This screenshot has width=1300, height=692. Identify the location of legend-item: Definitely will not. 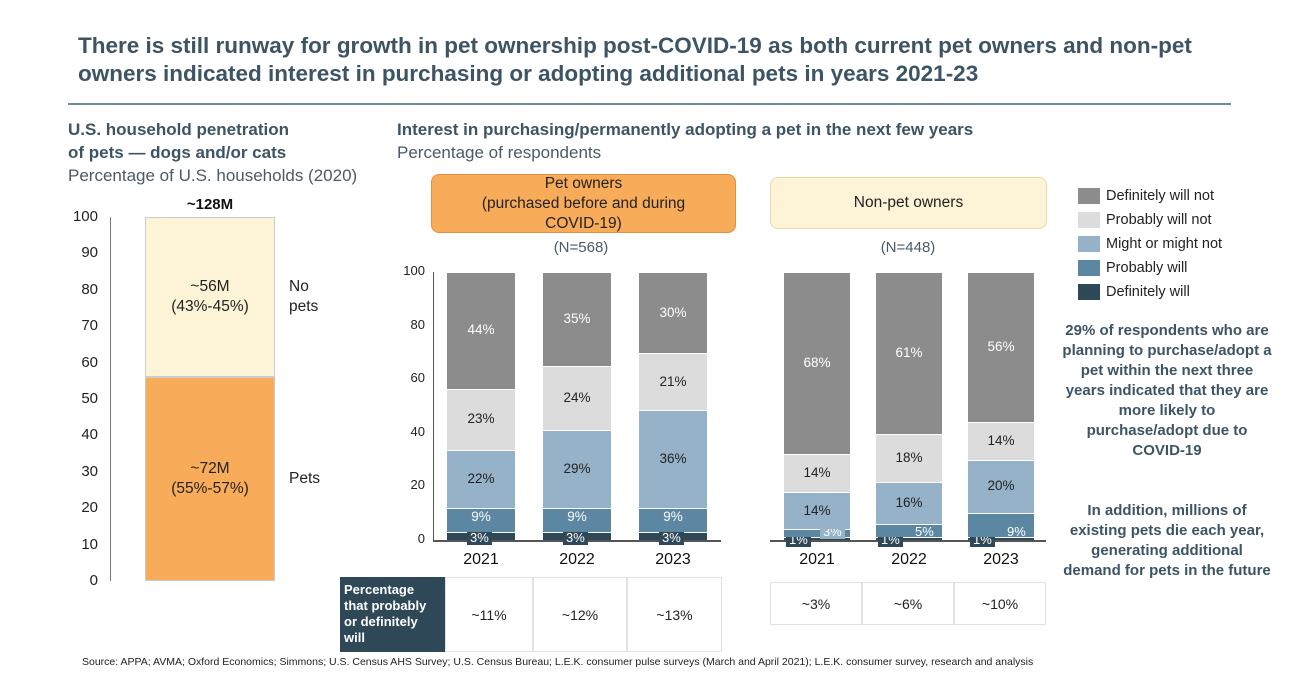
(1150, 196).